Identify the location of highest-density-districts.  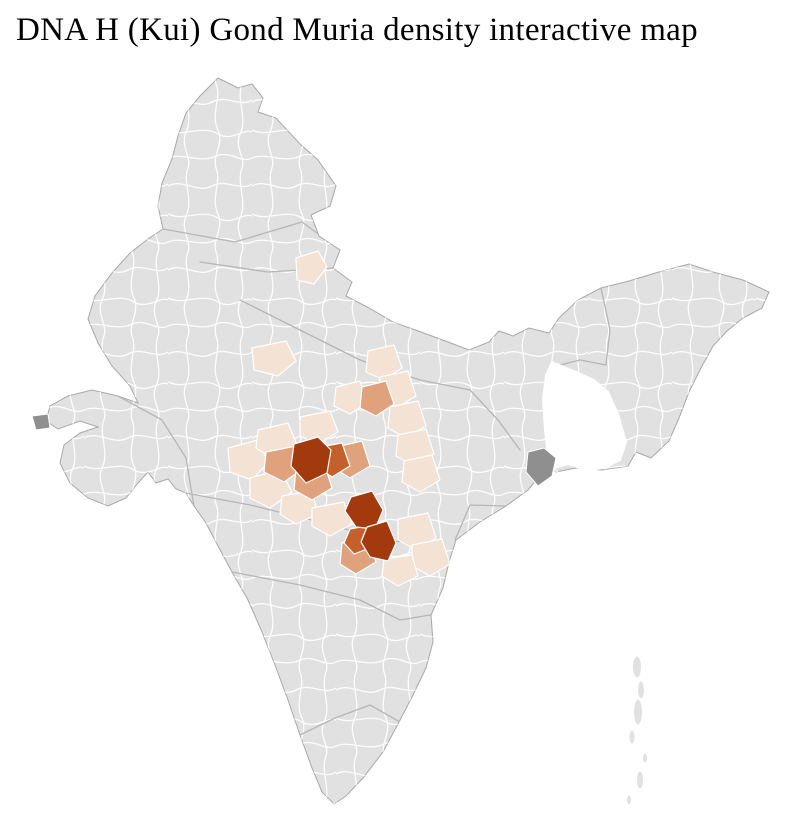
(343, 499).